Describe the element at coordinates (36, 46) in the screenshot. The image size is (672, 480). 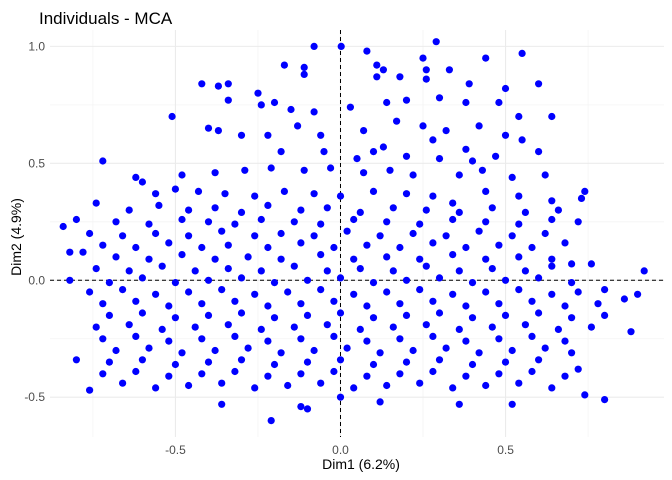
I see `y-tick-label: 1.0` at that location.